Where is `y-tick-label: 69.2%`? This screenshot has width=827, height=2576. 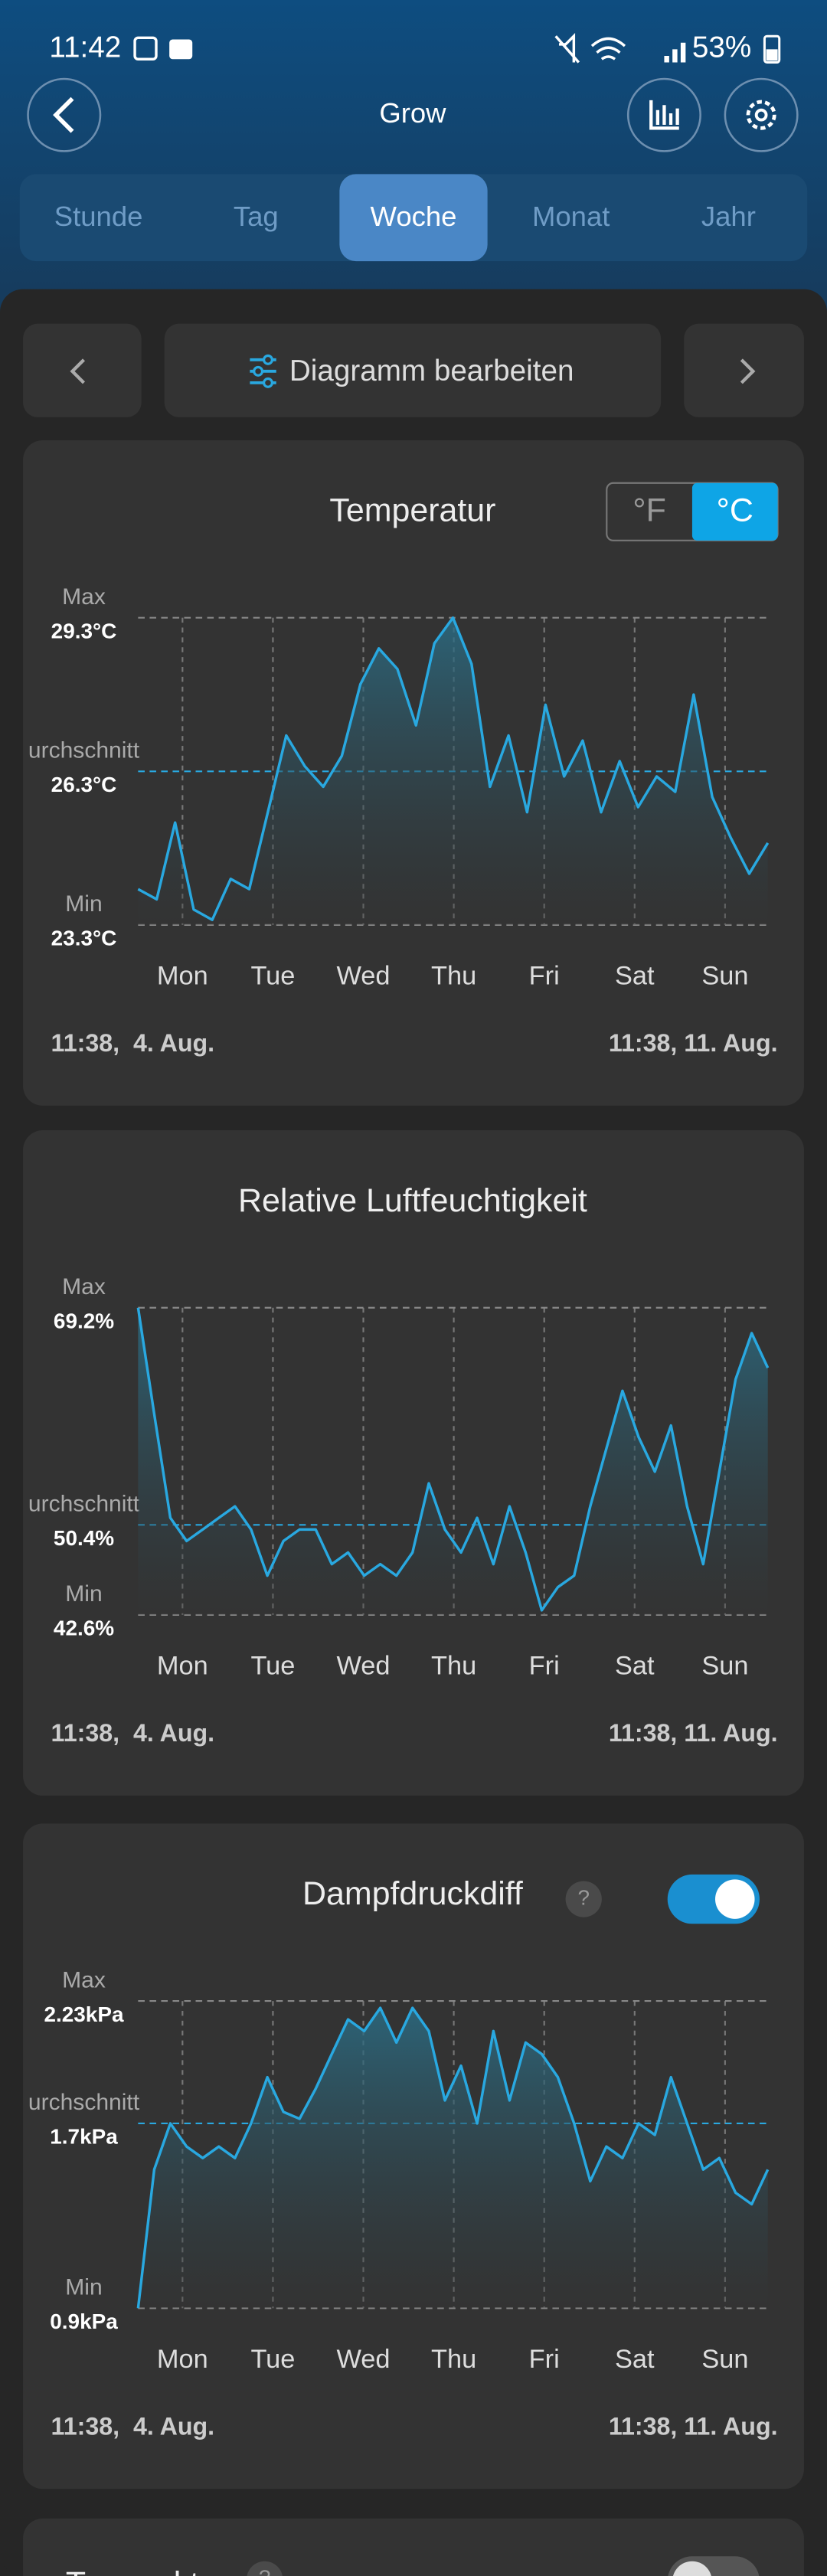
y-tick-label: 69.2% is located at coordinates (84, 1320).